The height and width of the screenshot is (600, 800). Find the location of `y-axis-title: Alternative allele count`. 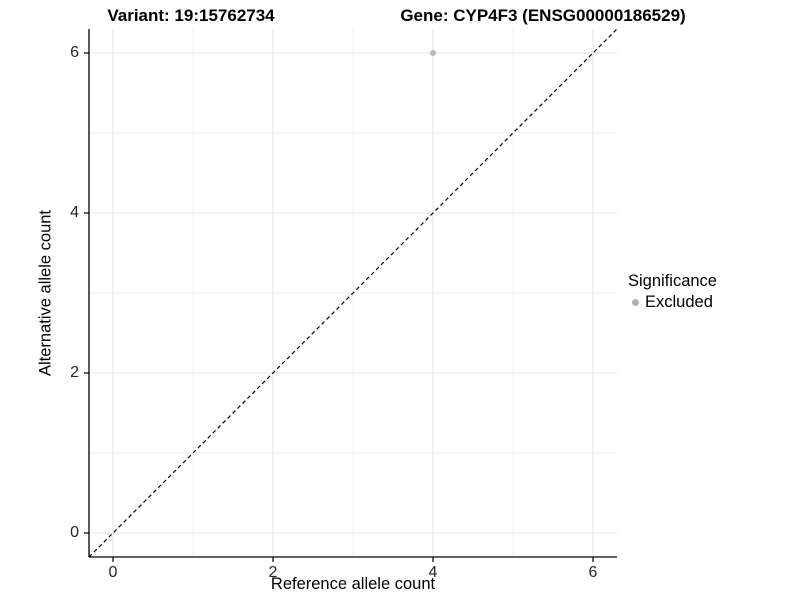

y-axis-title: Alternative allele count is located at coordinates (45, 293).